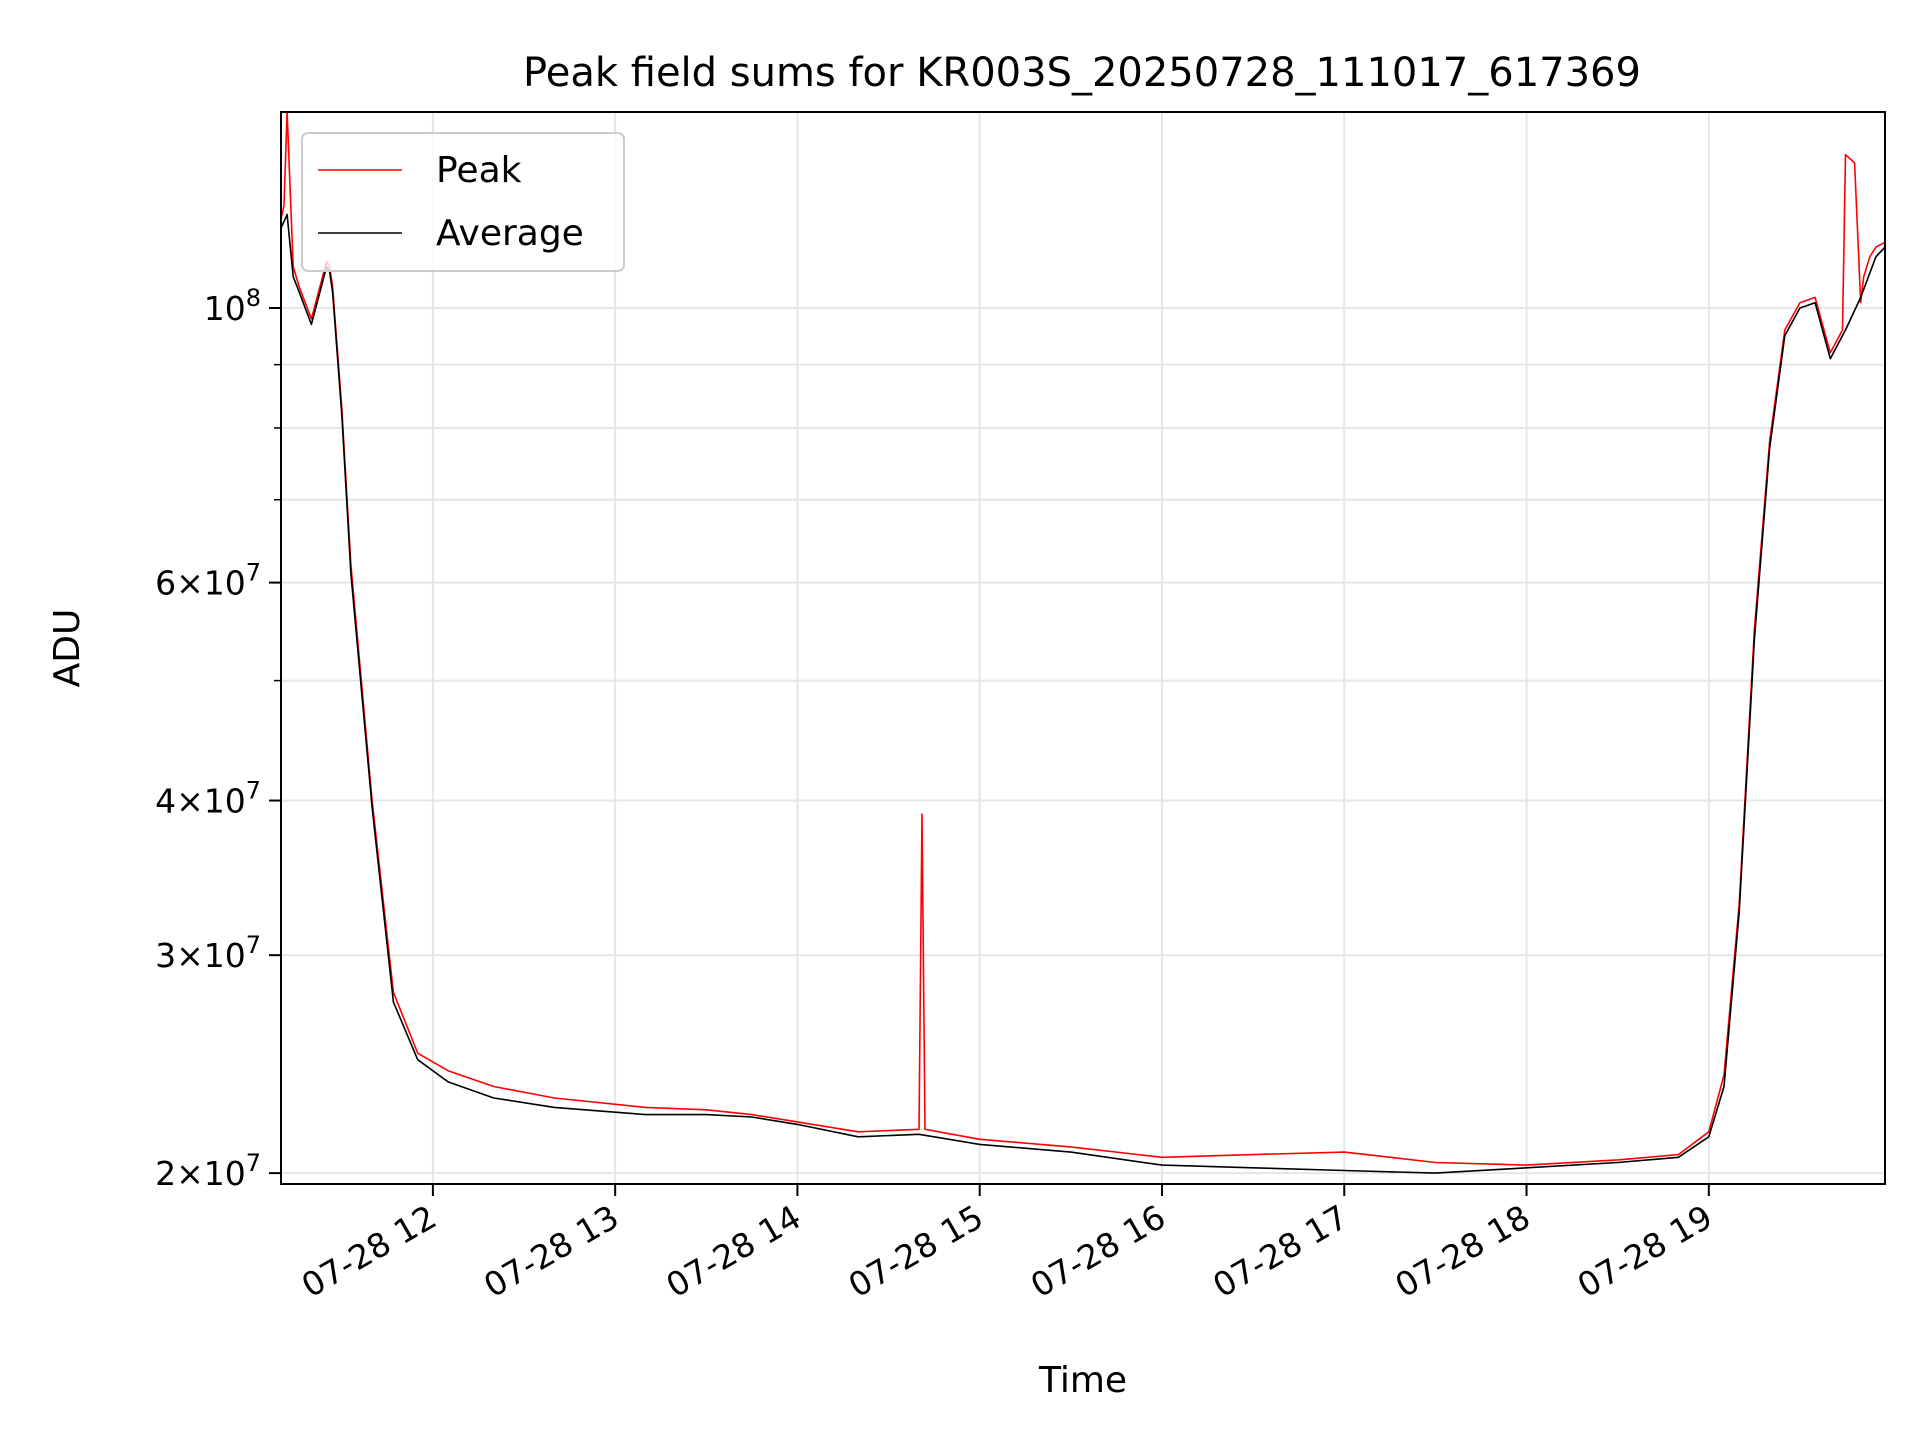  What do you see at coordinates (67, 648) in the screenshot?
I see `y-axis-label: ADU` at bounding box center [67, 648].